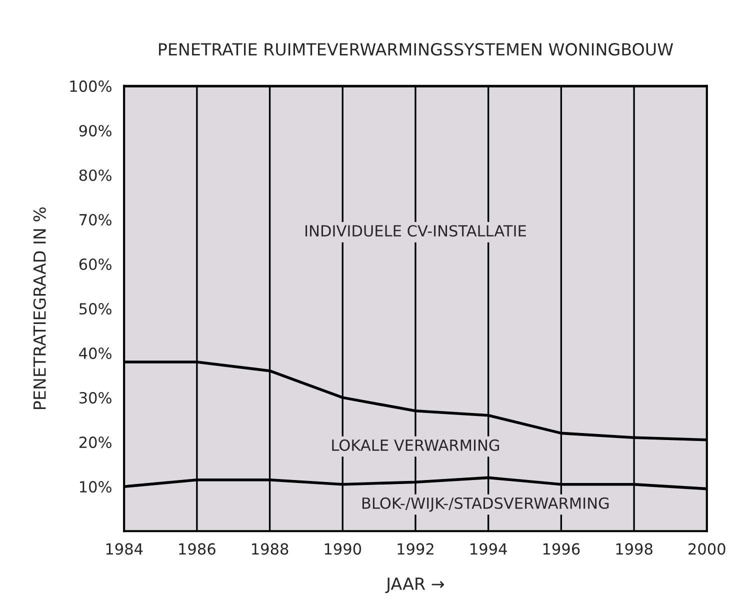  Describe the element at coordinates (416, 231) in the screenshot. I see `series-label: INDIVIDUELE CV-INSTALLATIE` at that location.